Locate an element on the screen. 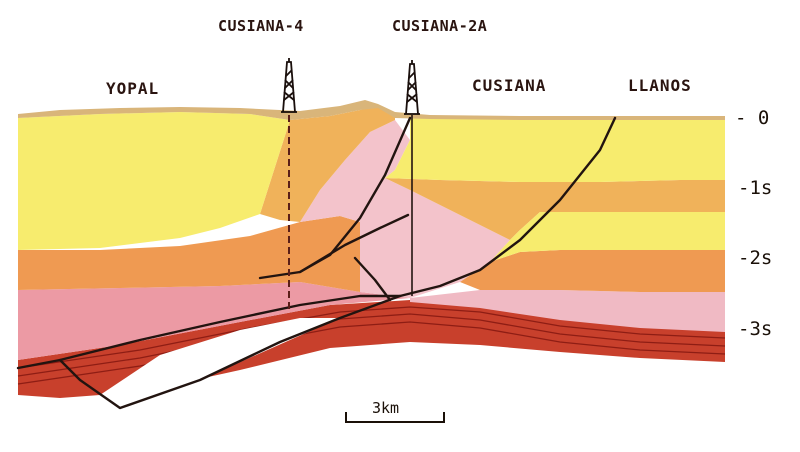 Image resolution: width=800 pixels, height=452 pixels. yellow-right-middle-layer is located at coordinates (607, 237).